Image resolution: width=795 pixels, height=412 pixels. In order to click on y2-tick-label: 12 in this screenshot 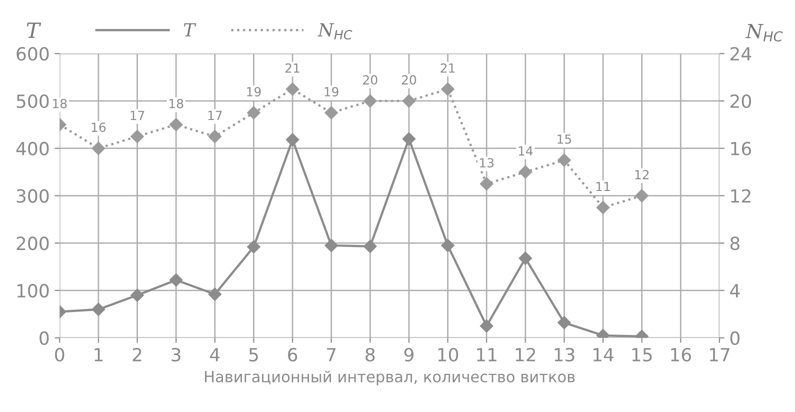, I will do `click(740, 196)`.